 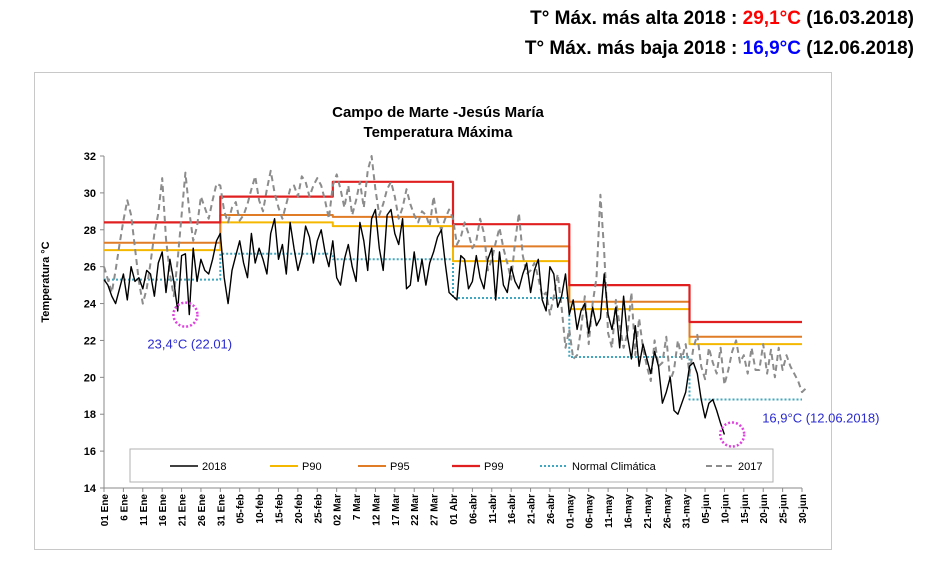 I want to click on chart-subtitle: Temperatura Máxima, so click(x=439, y=132).